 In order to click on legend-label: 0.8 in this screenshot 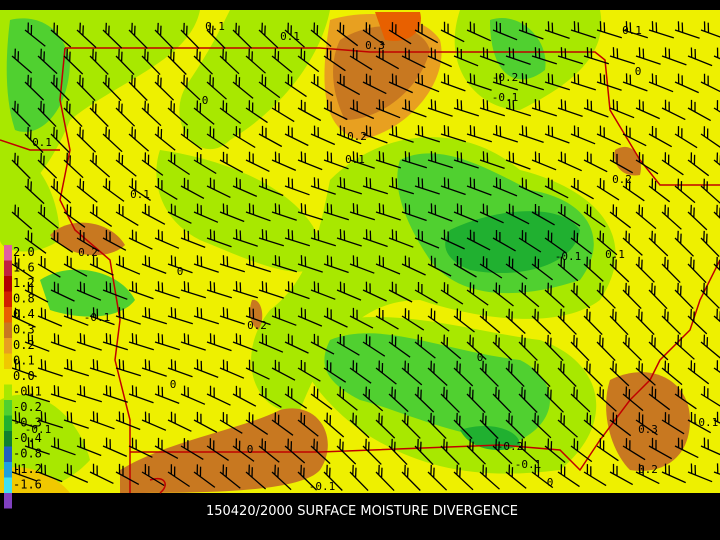, I will do `click(24, 299)`.